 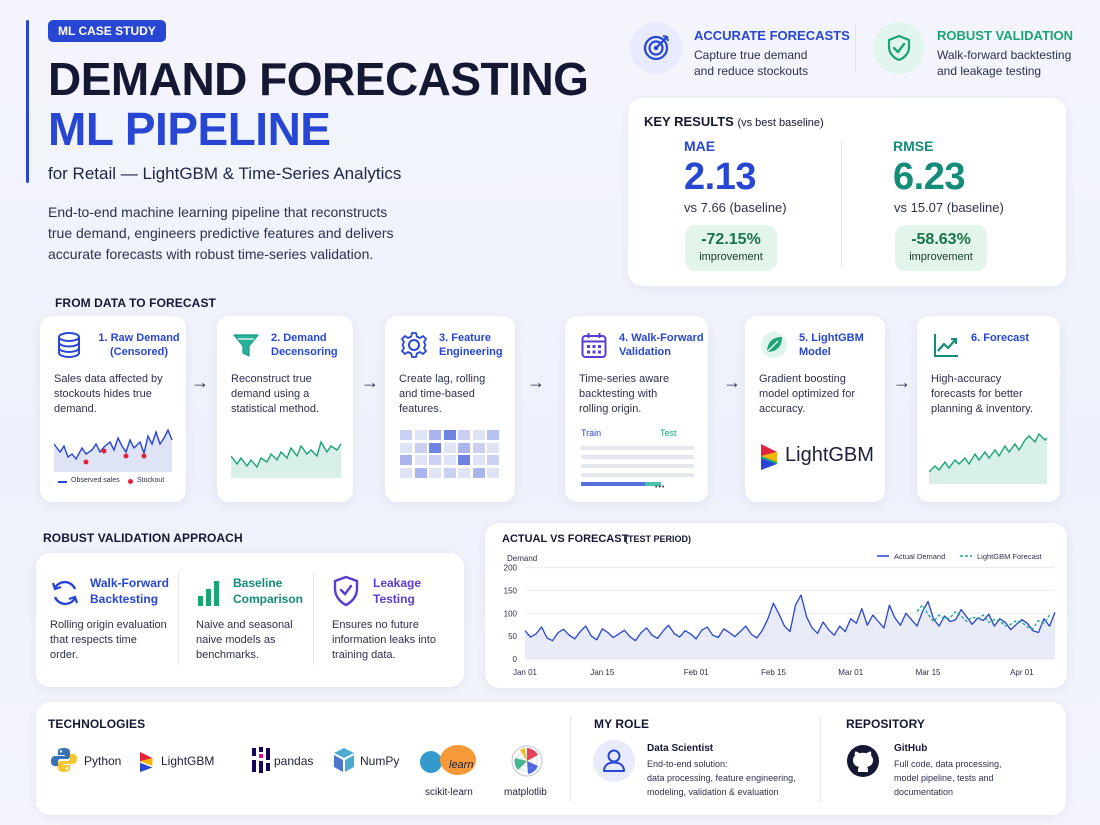 What do you see at coordinates (1000, 338) in the screenshot?
I see `pipeline-step-title: 6. Forecast` at bounding box center [1000, 338].